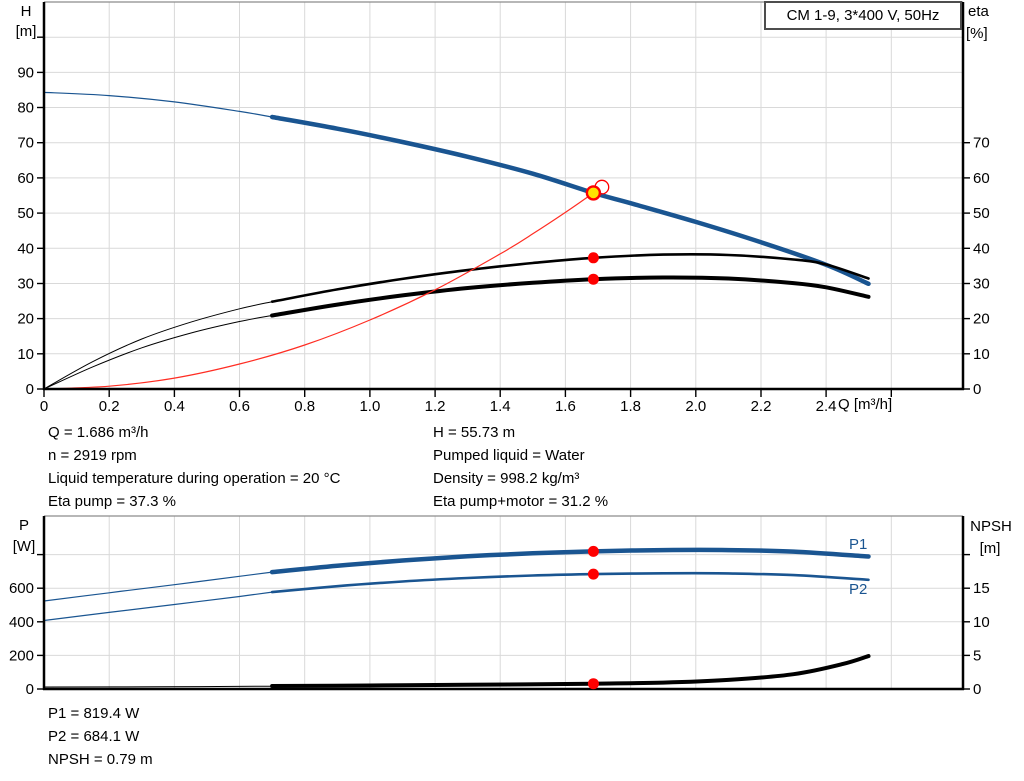  Describe the element at coordinates (991, 526) in the screenshot. I see `npsh-axis-title: NPSH` at that location.